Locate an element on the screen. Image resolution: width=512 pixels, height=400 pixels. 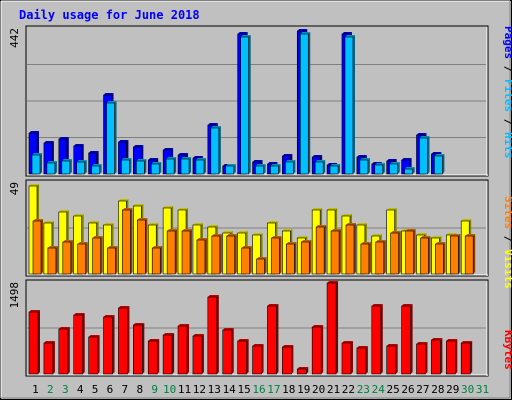
legend-entry: Visits is located at coordinates (507, 269).